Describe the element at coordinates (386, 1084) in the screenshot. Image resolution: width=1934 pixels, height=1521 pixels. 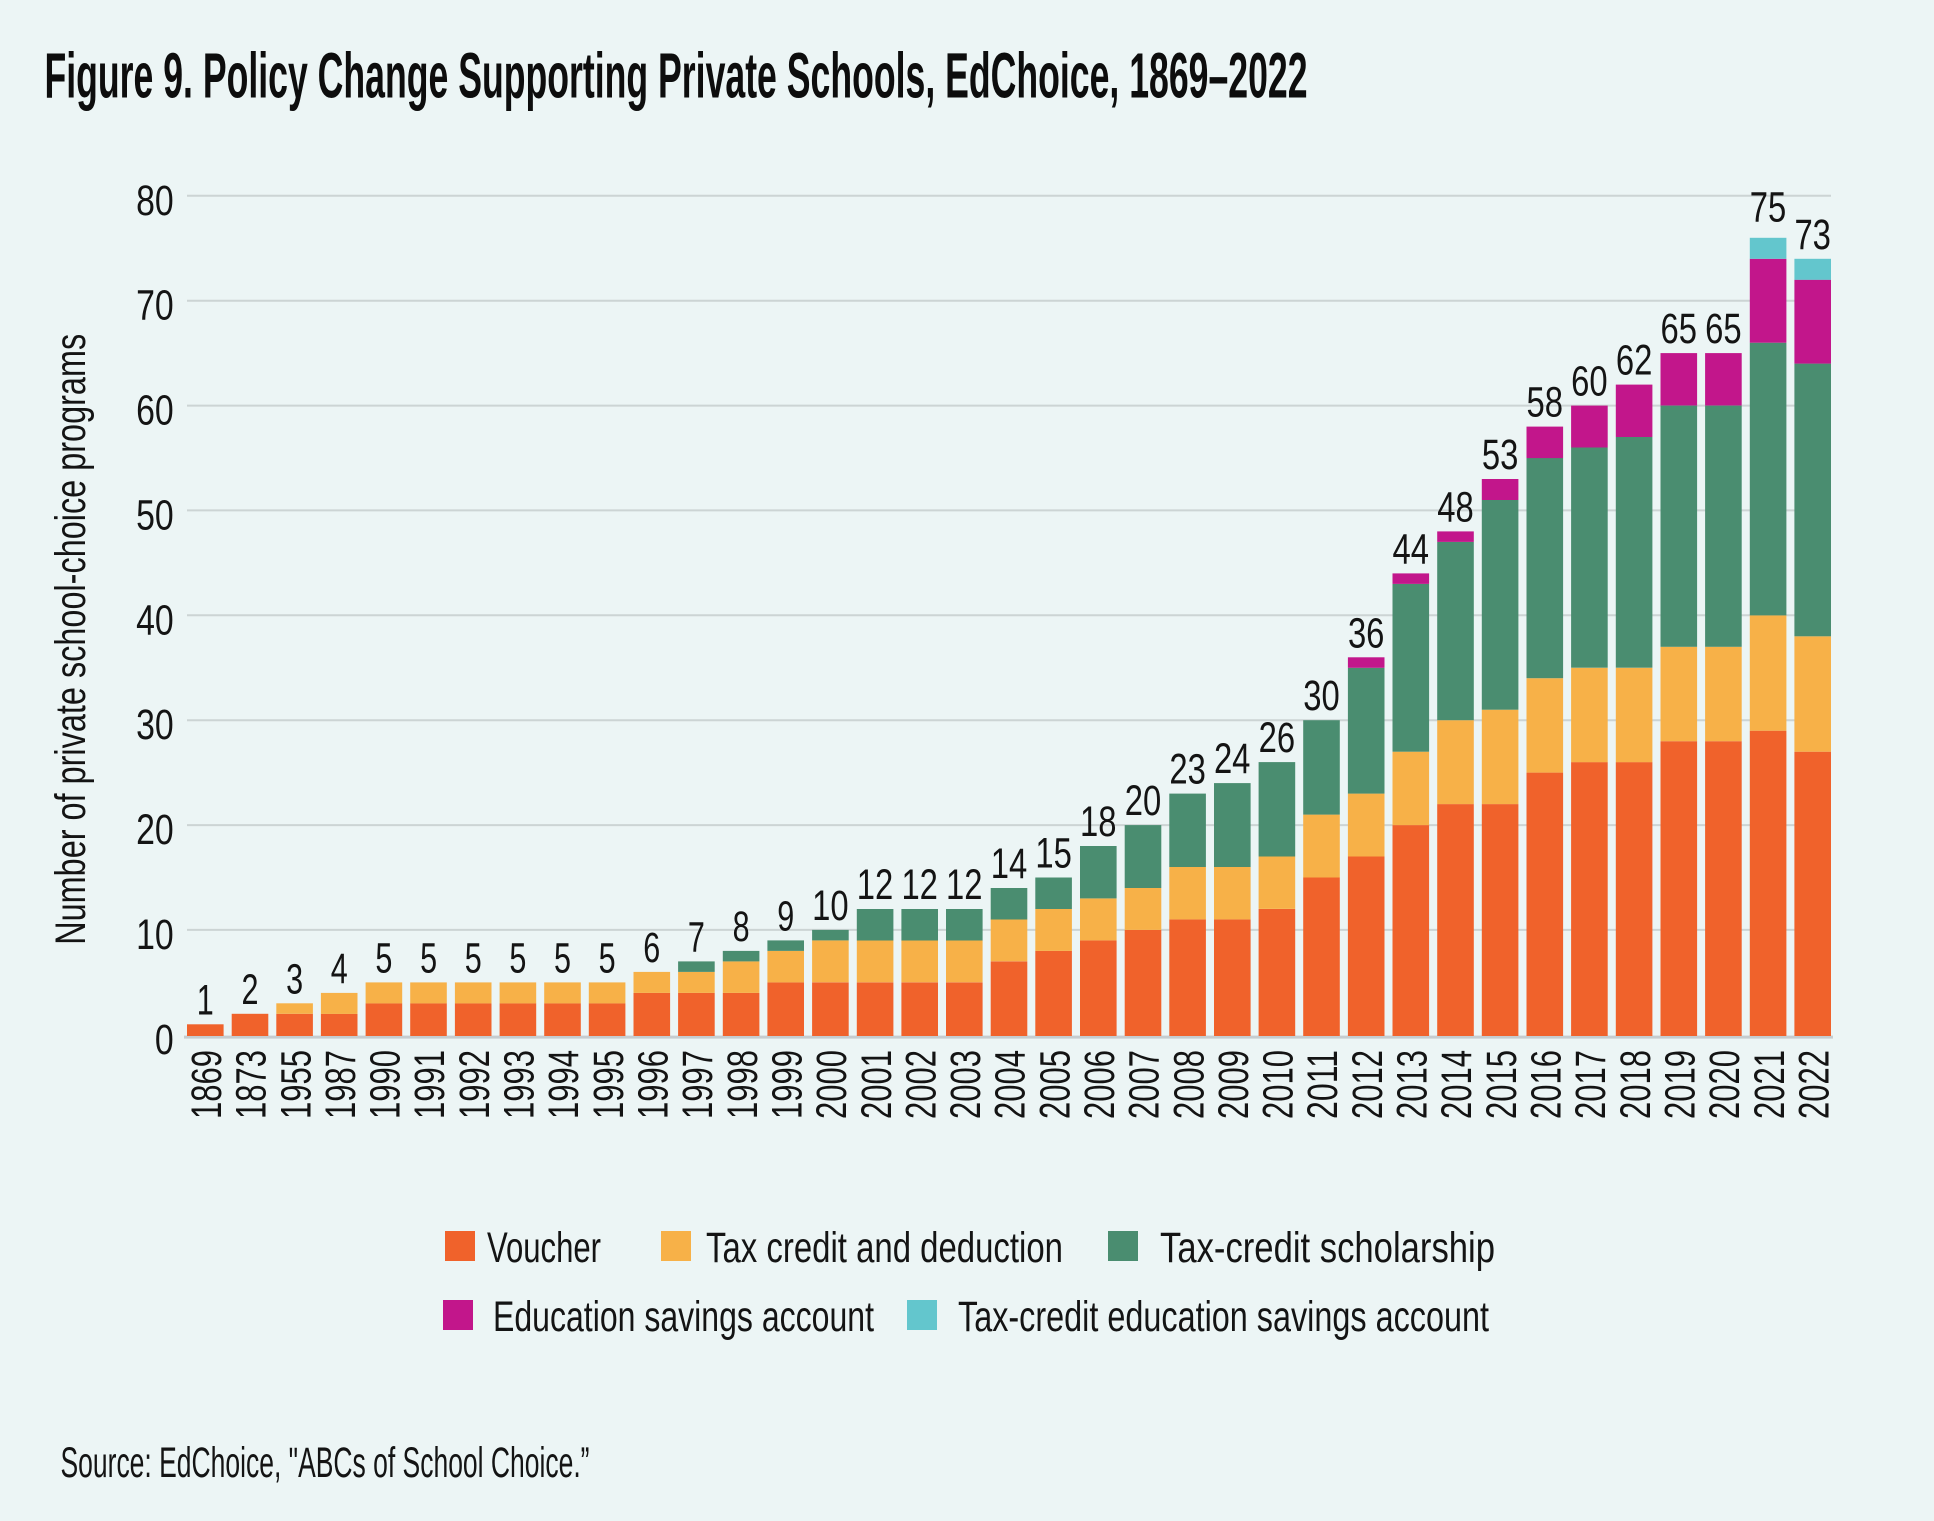
I see `svg-text: 1990` at that location.